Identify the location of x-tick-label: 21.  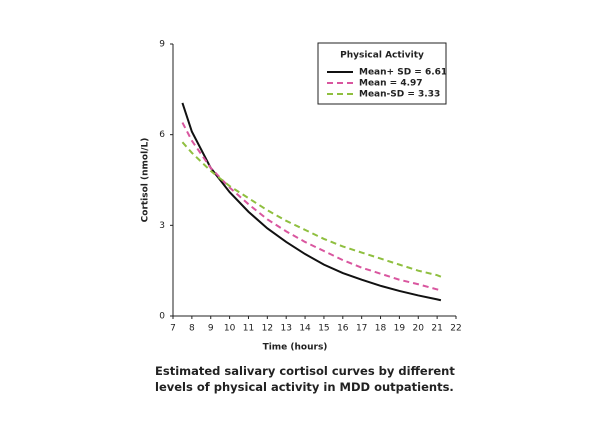
(436, 329).